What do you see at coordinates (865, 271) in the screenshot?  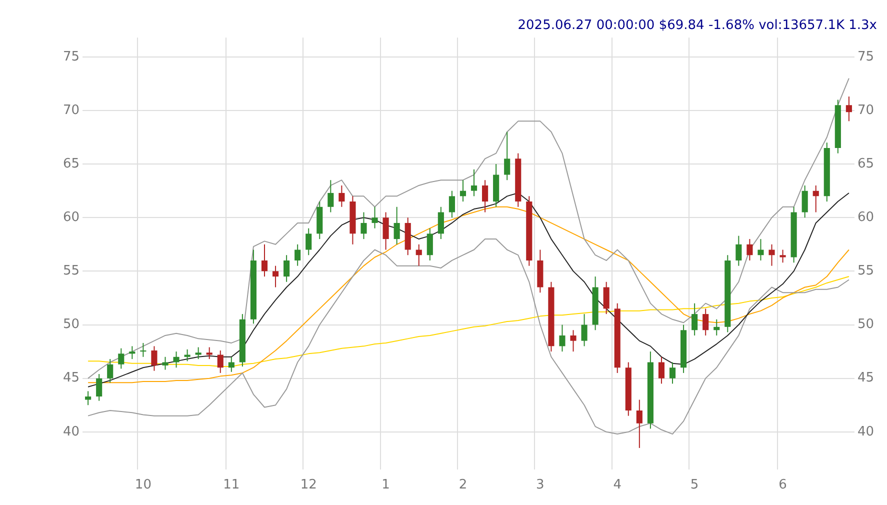 I see `y2-tick-label: 55` at bounding box center [865, 271].